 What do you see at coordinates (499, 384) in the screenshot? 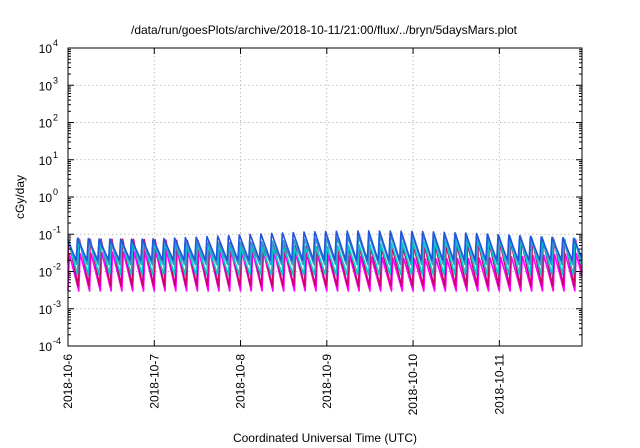
I see `x-tick-label: 2018-10-11` at bounding box center [499, 384].